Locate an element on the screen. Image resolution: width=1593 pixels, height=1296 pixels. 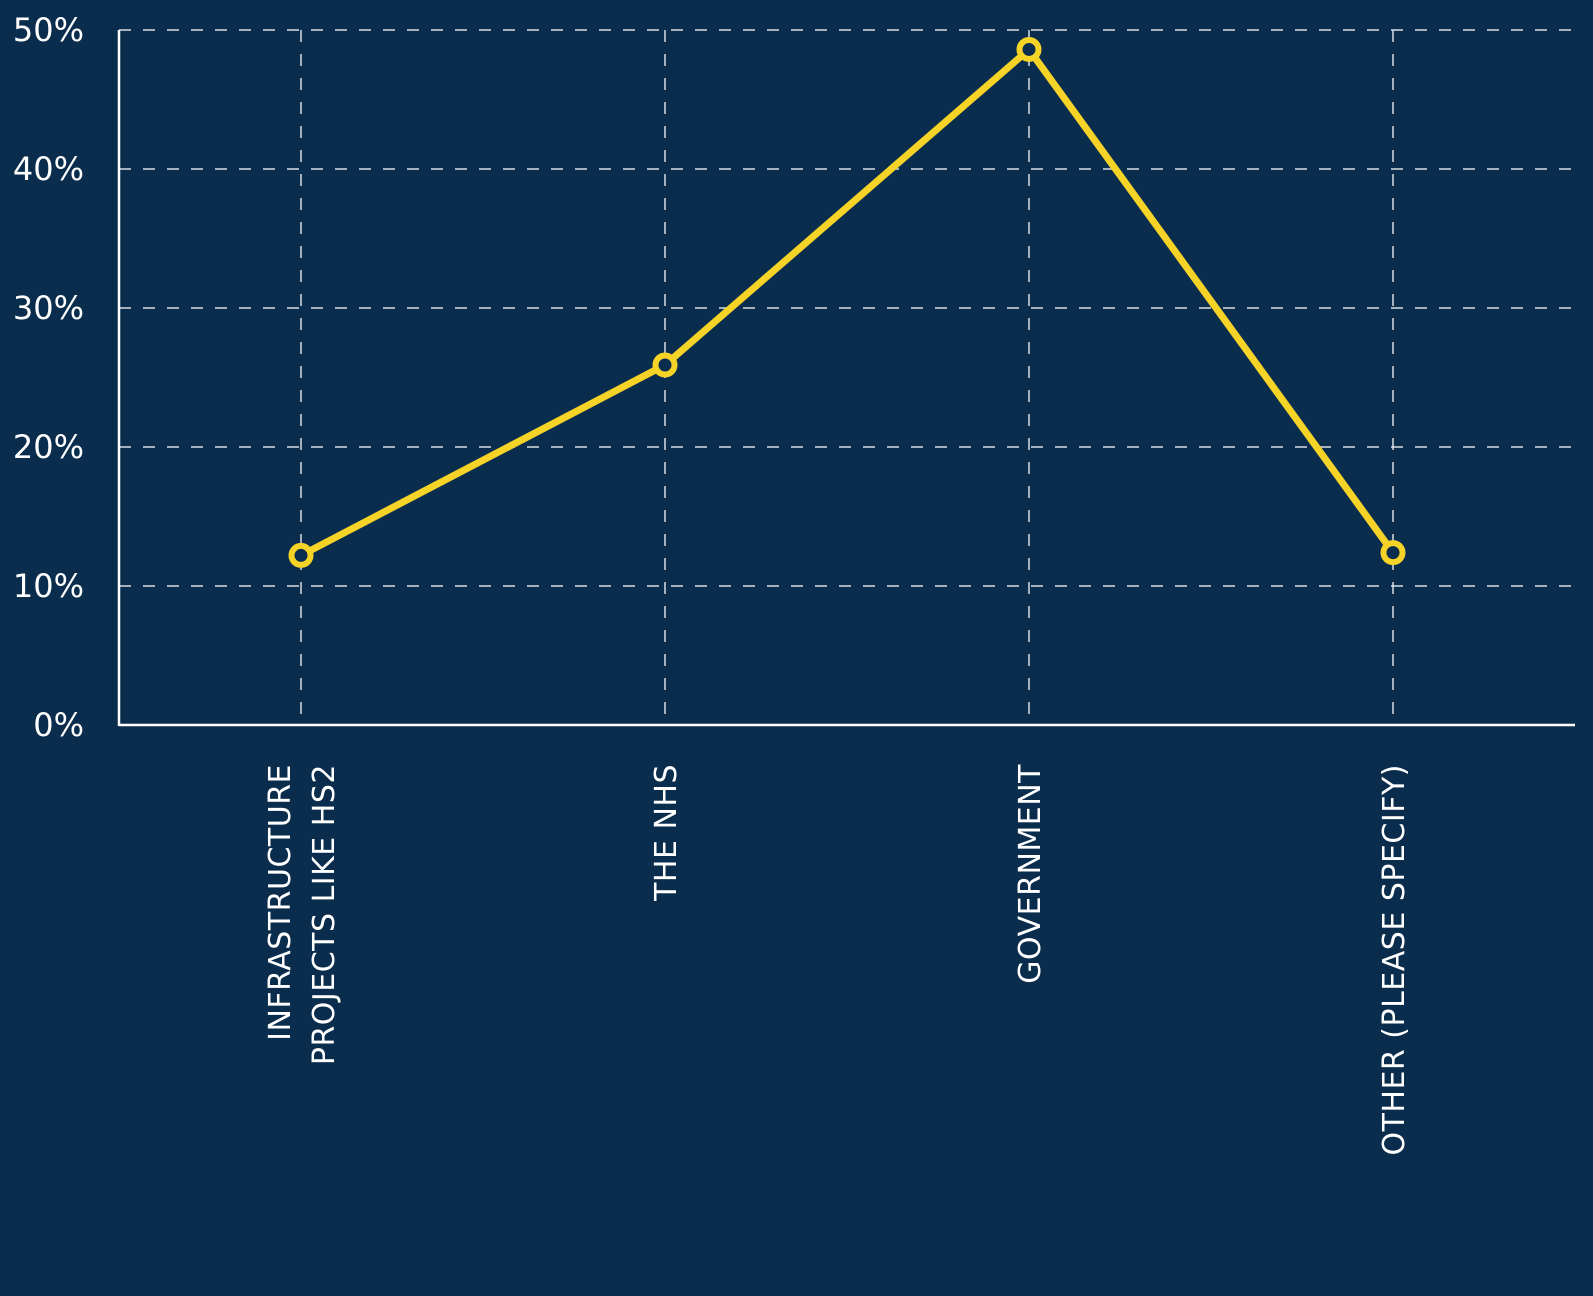
y-tick-label: 10% is located at coordinates (48, 586).